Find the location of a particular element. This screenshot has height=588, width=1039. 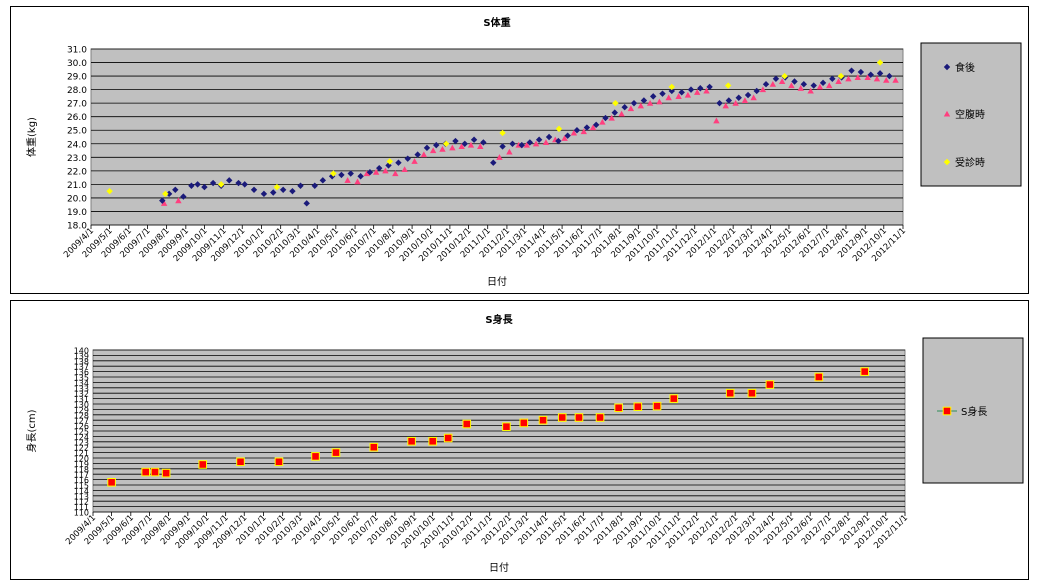

y-tick-label: 133 is located at coordinates (81, 388).